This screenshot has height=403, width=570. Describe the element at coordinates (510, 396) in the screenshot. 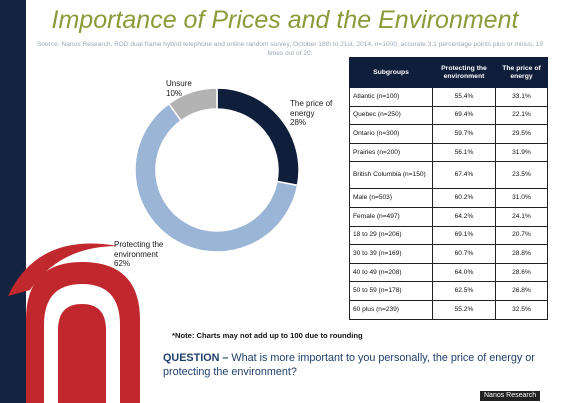

I see `credit-badge: Nanos Research` at that location.